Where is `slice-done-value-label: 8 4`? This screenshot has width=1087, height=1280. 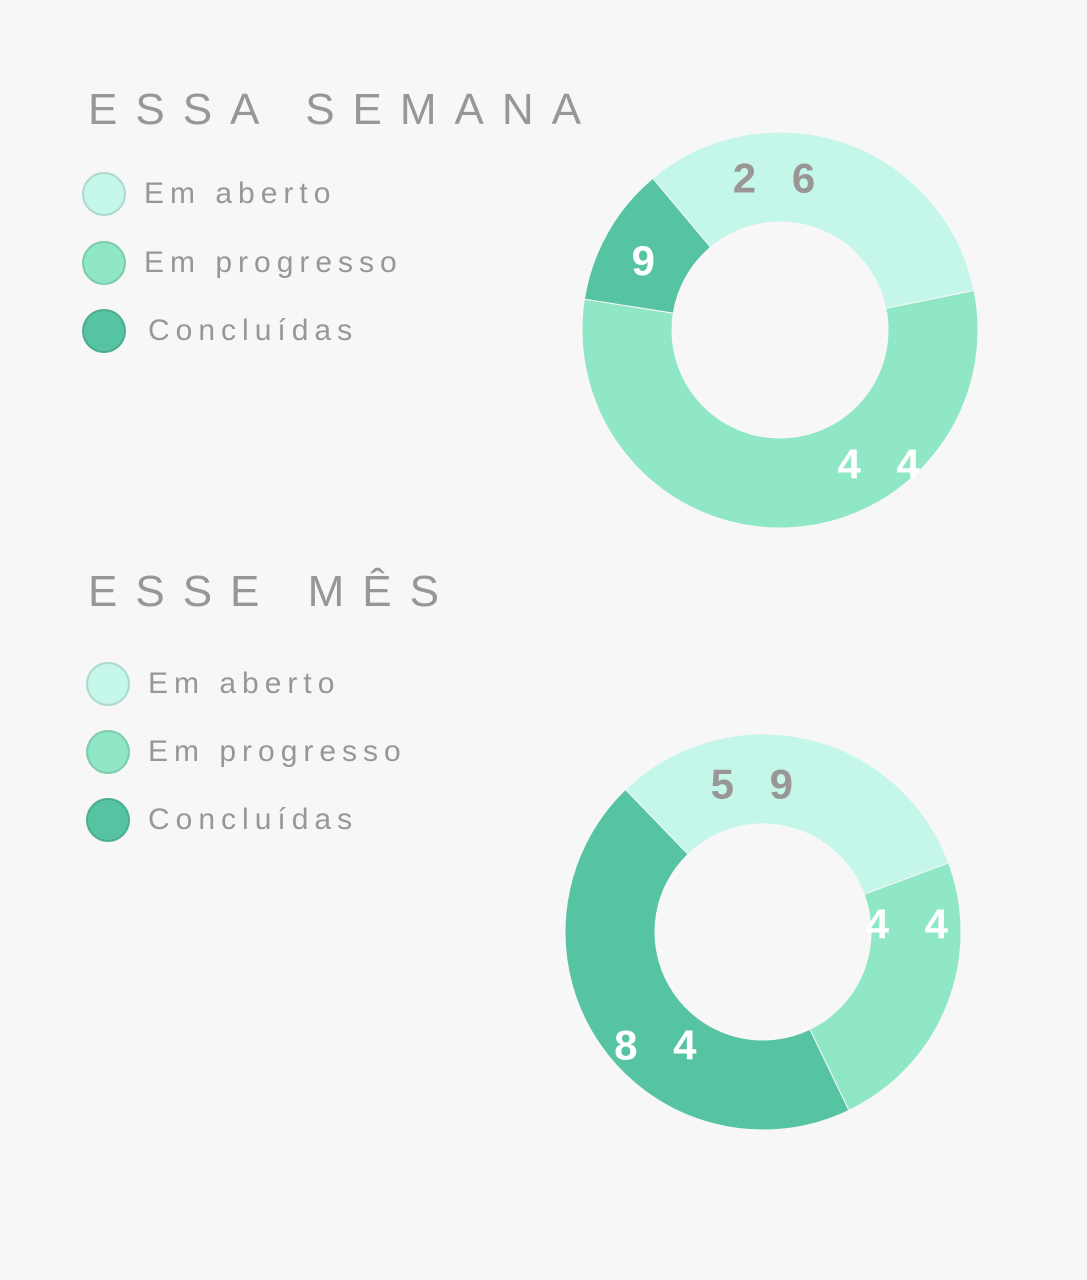 slice-done-value-label: 8 4 is located at coordinates (661, 1044).